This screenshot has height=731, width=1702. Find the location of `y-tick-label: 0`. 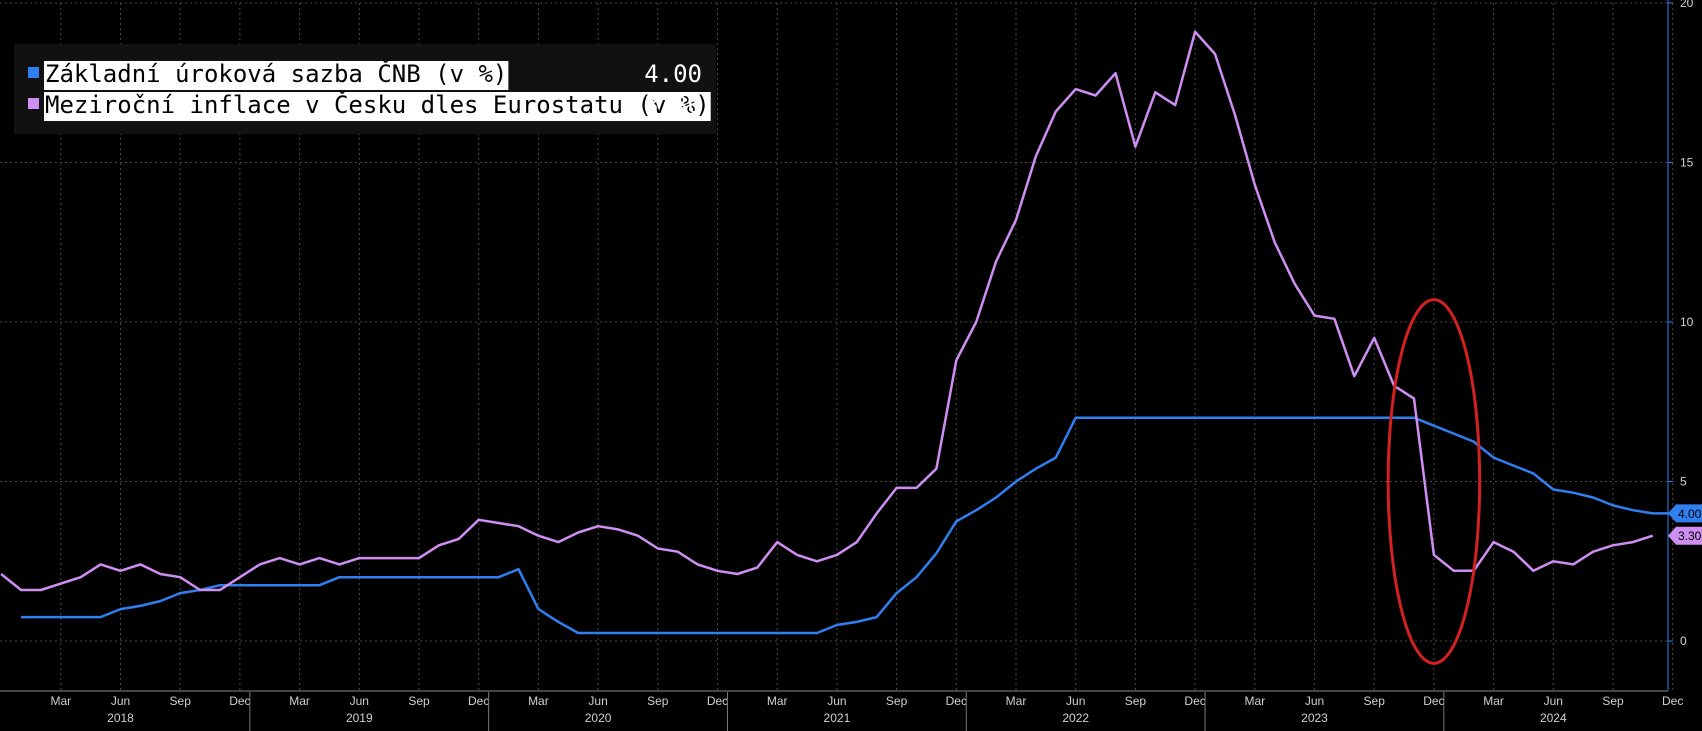

y-tick-label: 0 is located at coordinates (1683, 641).